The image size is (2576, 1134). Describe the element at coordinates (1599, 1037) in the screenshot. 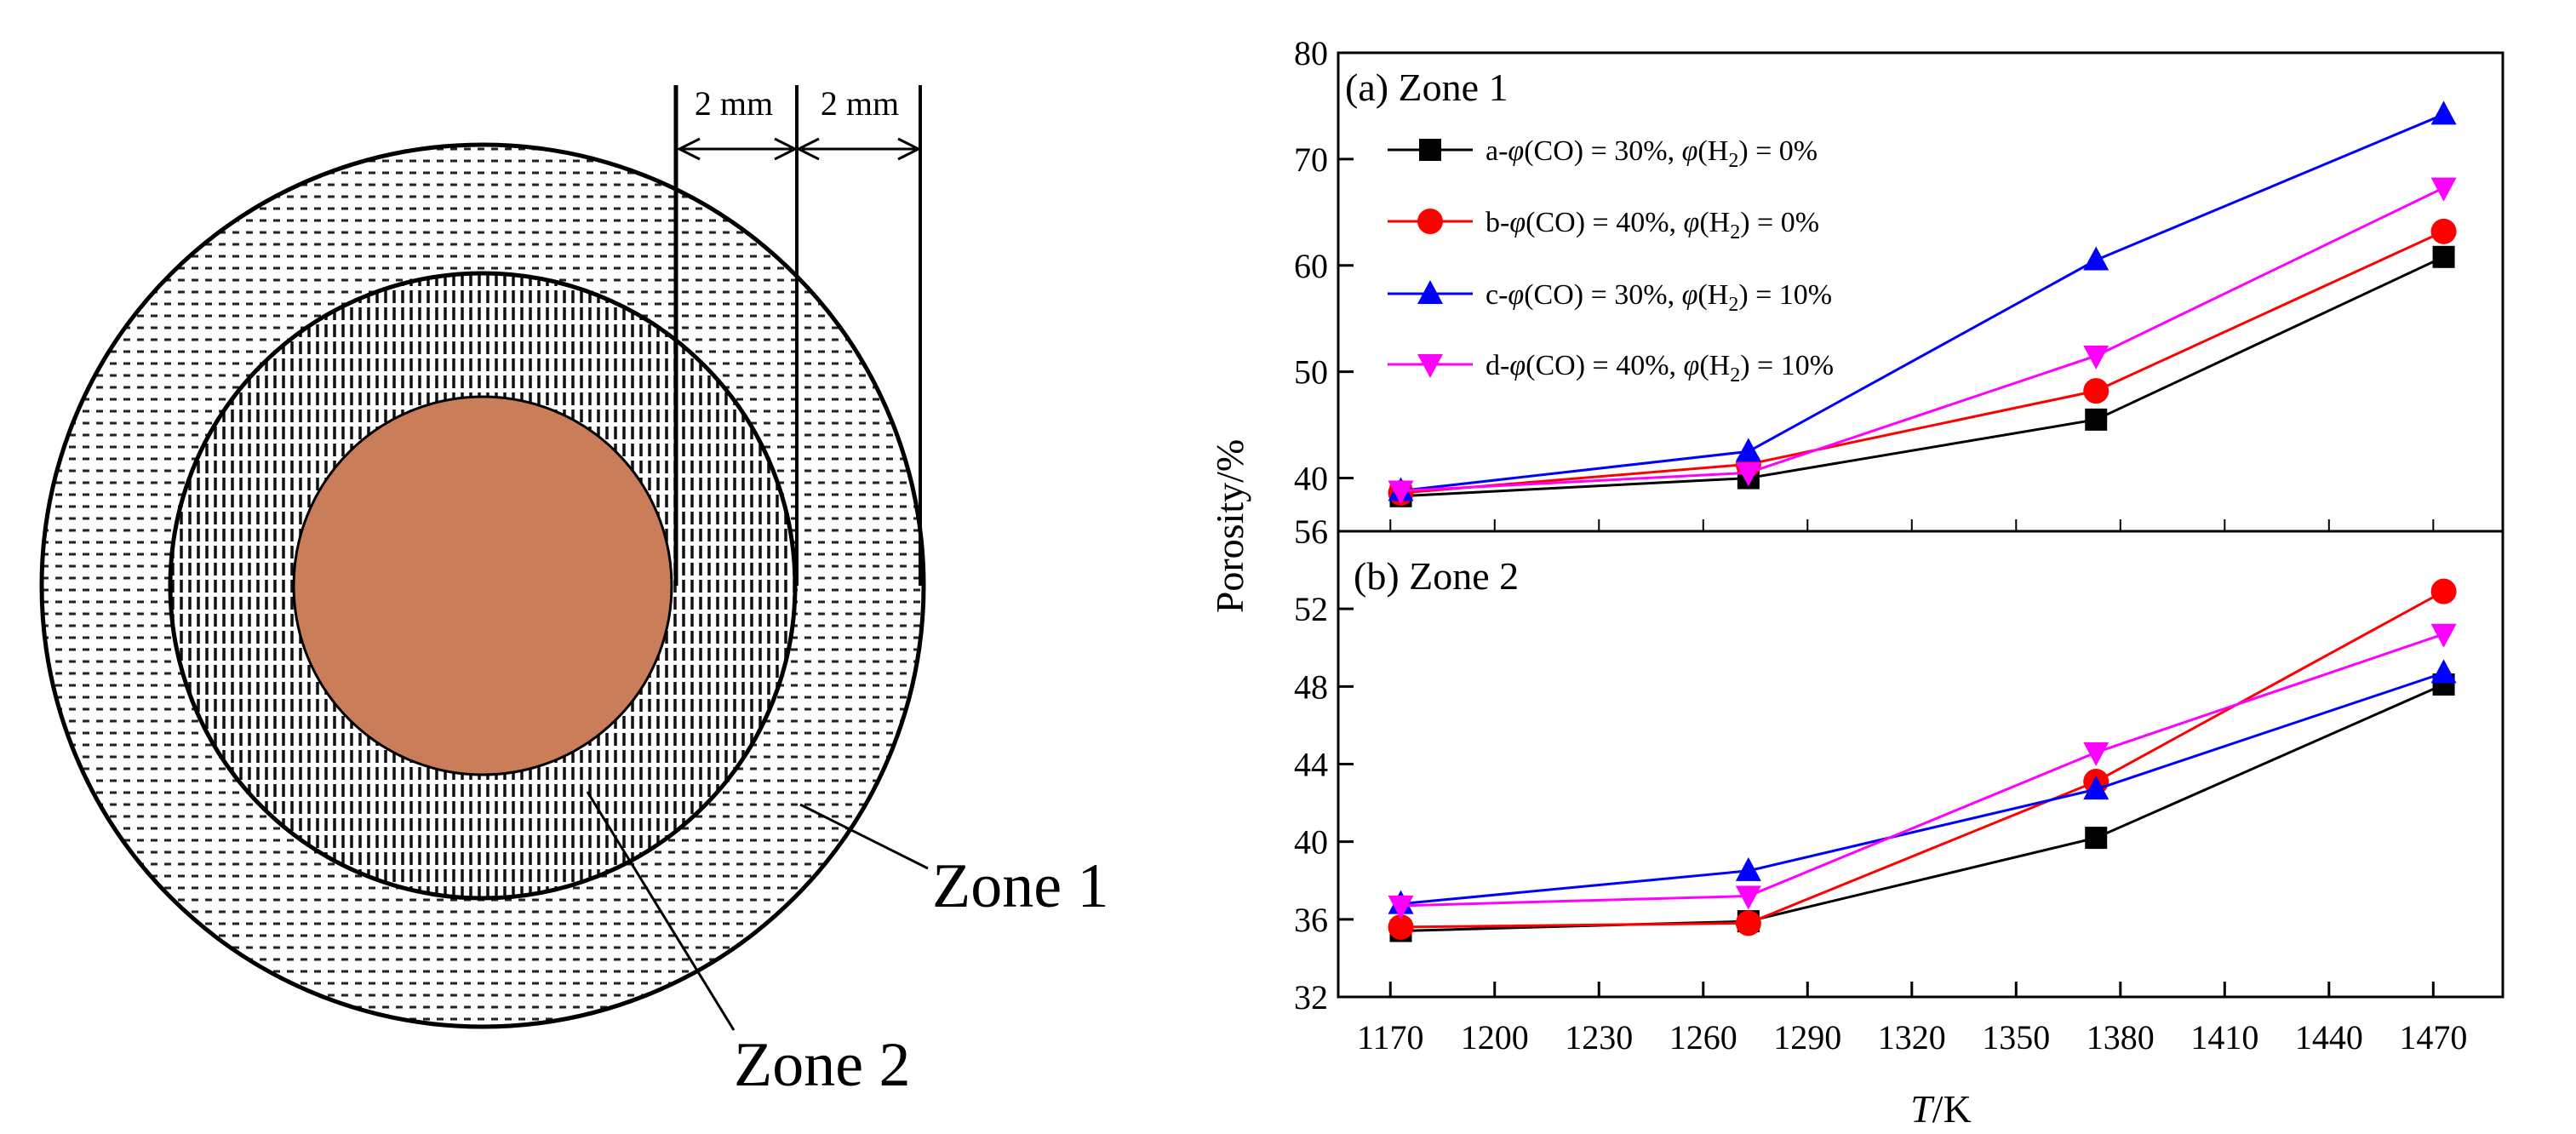

I see `x-tick-label: 1230` at that location.